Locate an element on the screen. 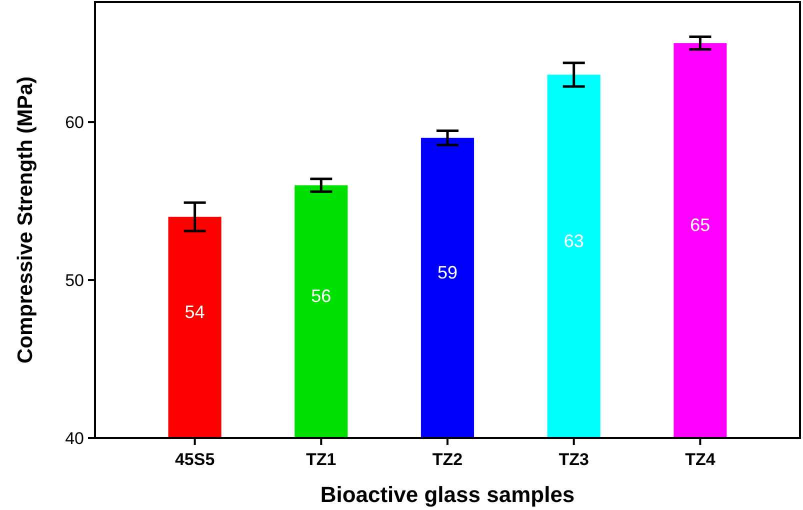 Image resolution: width=803 pixels, height=510 pixels. y-tick-label: 60 is located at coordinates (74, 122).